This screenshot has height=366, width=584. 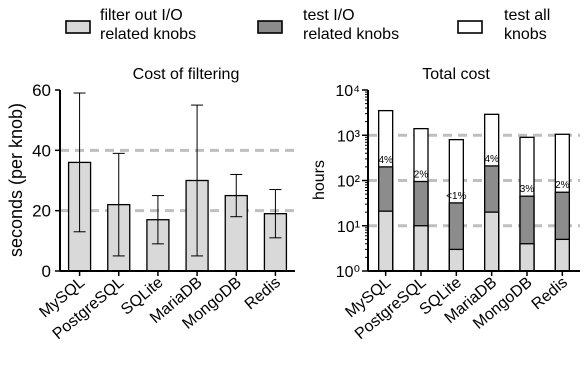 What do you see at coordinates (41, 150) in the screenshot?
I see `y-tick-label-40: 40` at bounding box center [41, 150].